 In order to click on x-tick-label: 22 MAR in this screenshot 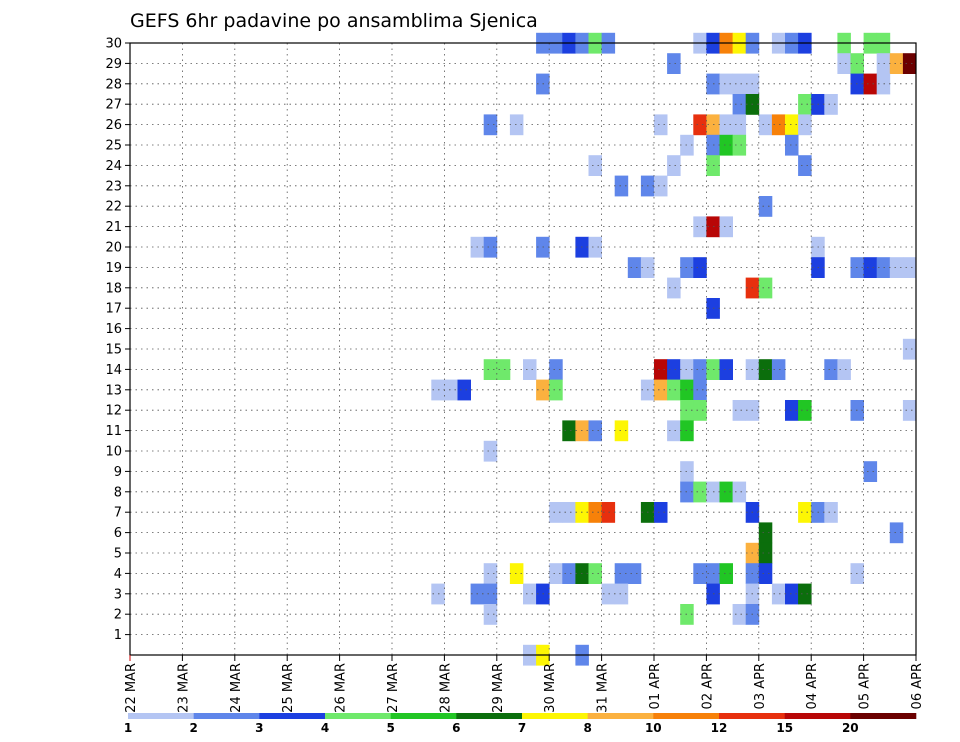, I will do `click(131, 688)`.